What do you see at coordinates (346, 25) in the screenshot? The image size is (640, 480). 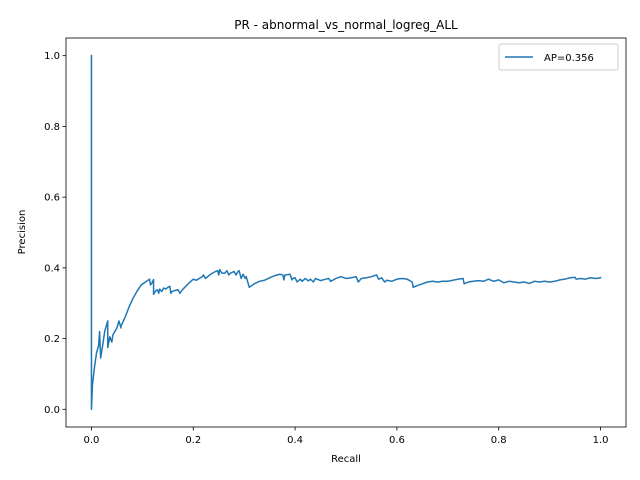 I see `chart-title: PR - abnormal_vs_normal_logreg_ALL` at bounding box center [346, 25].